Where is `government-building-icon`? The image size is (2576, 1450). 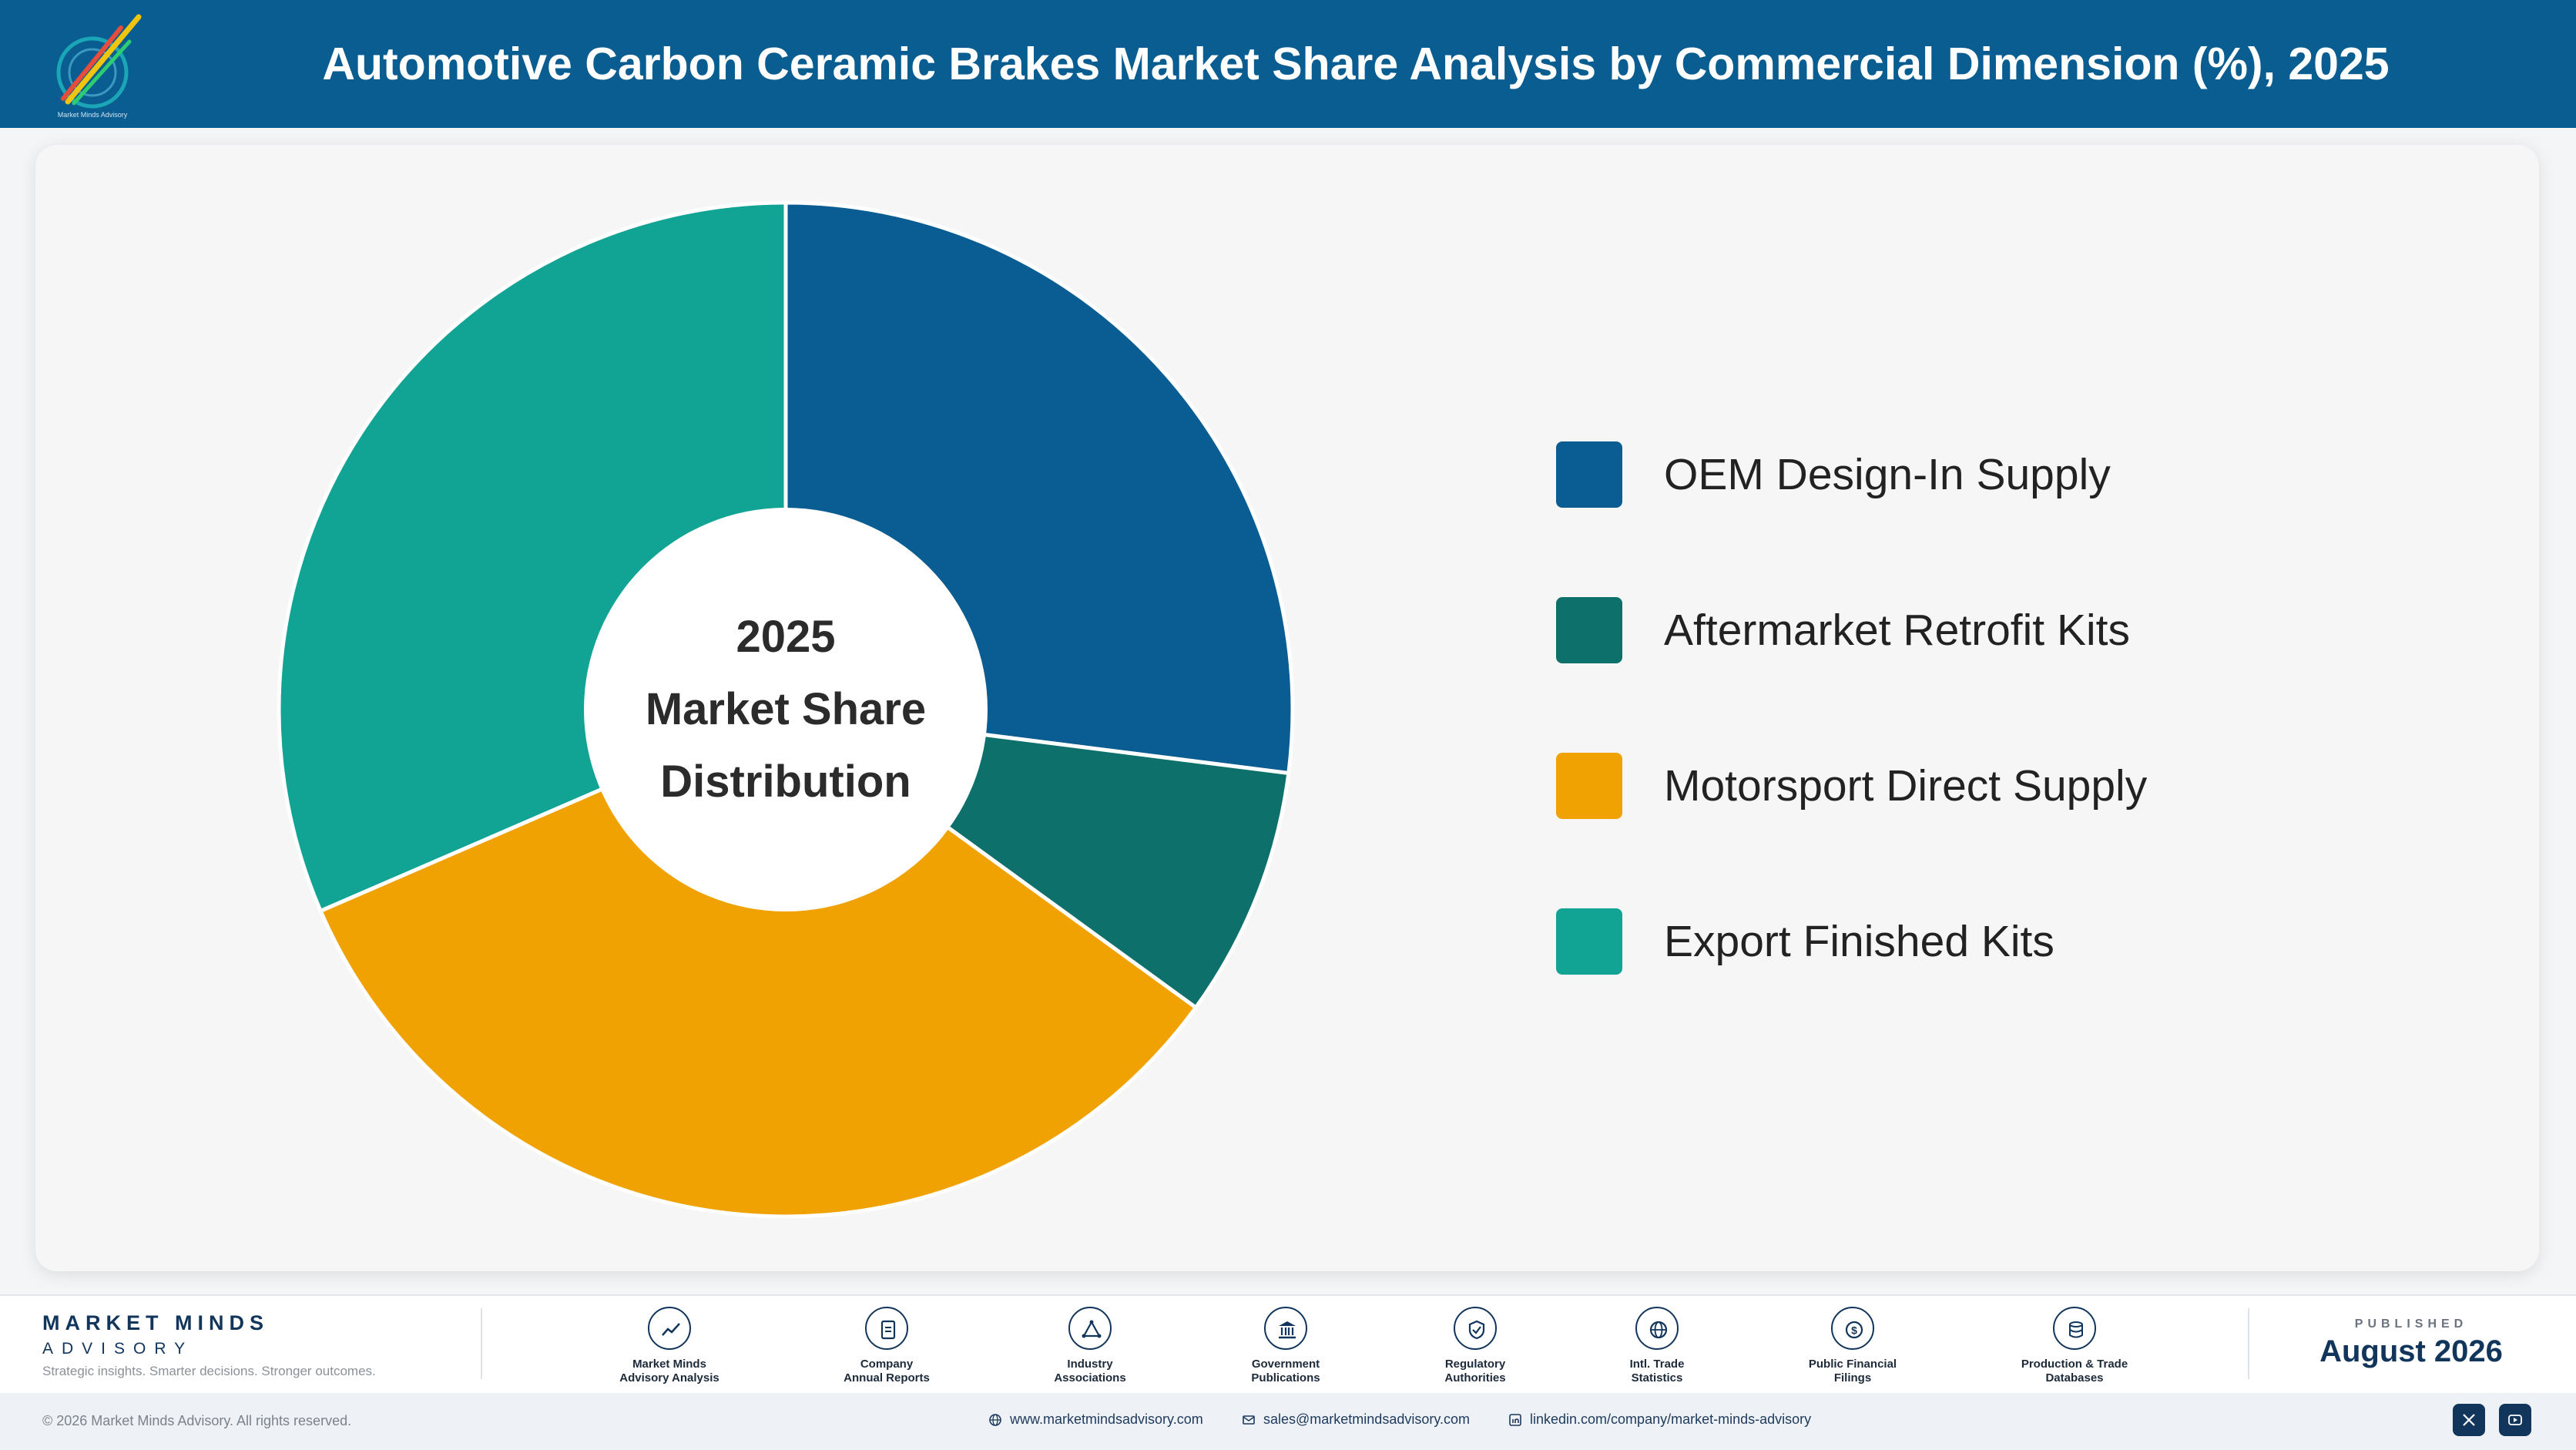 government-building-icon is located at coordinates (1285, 1328).